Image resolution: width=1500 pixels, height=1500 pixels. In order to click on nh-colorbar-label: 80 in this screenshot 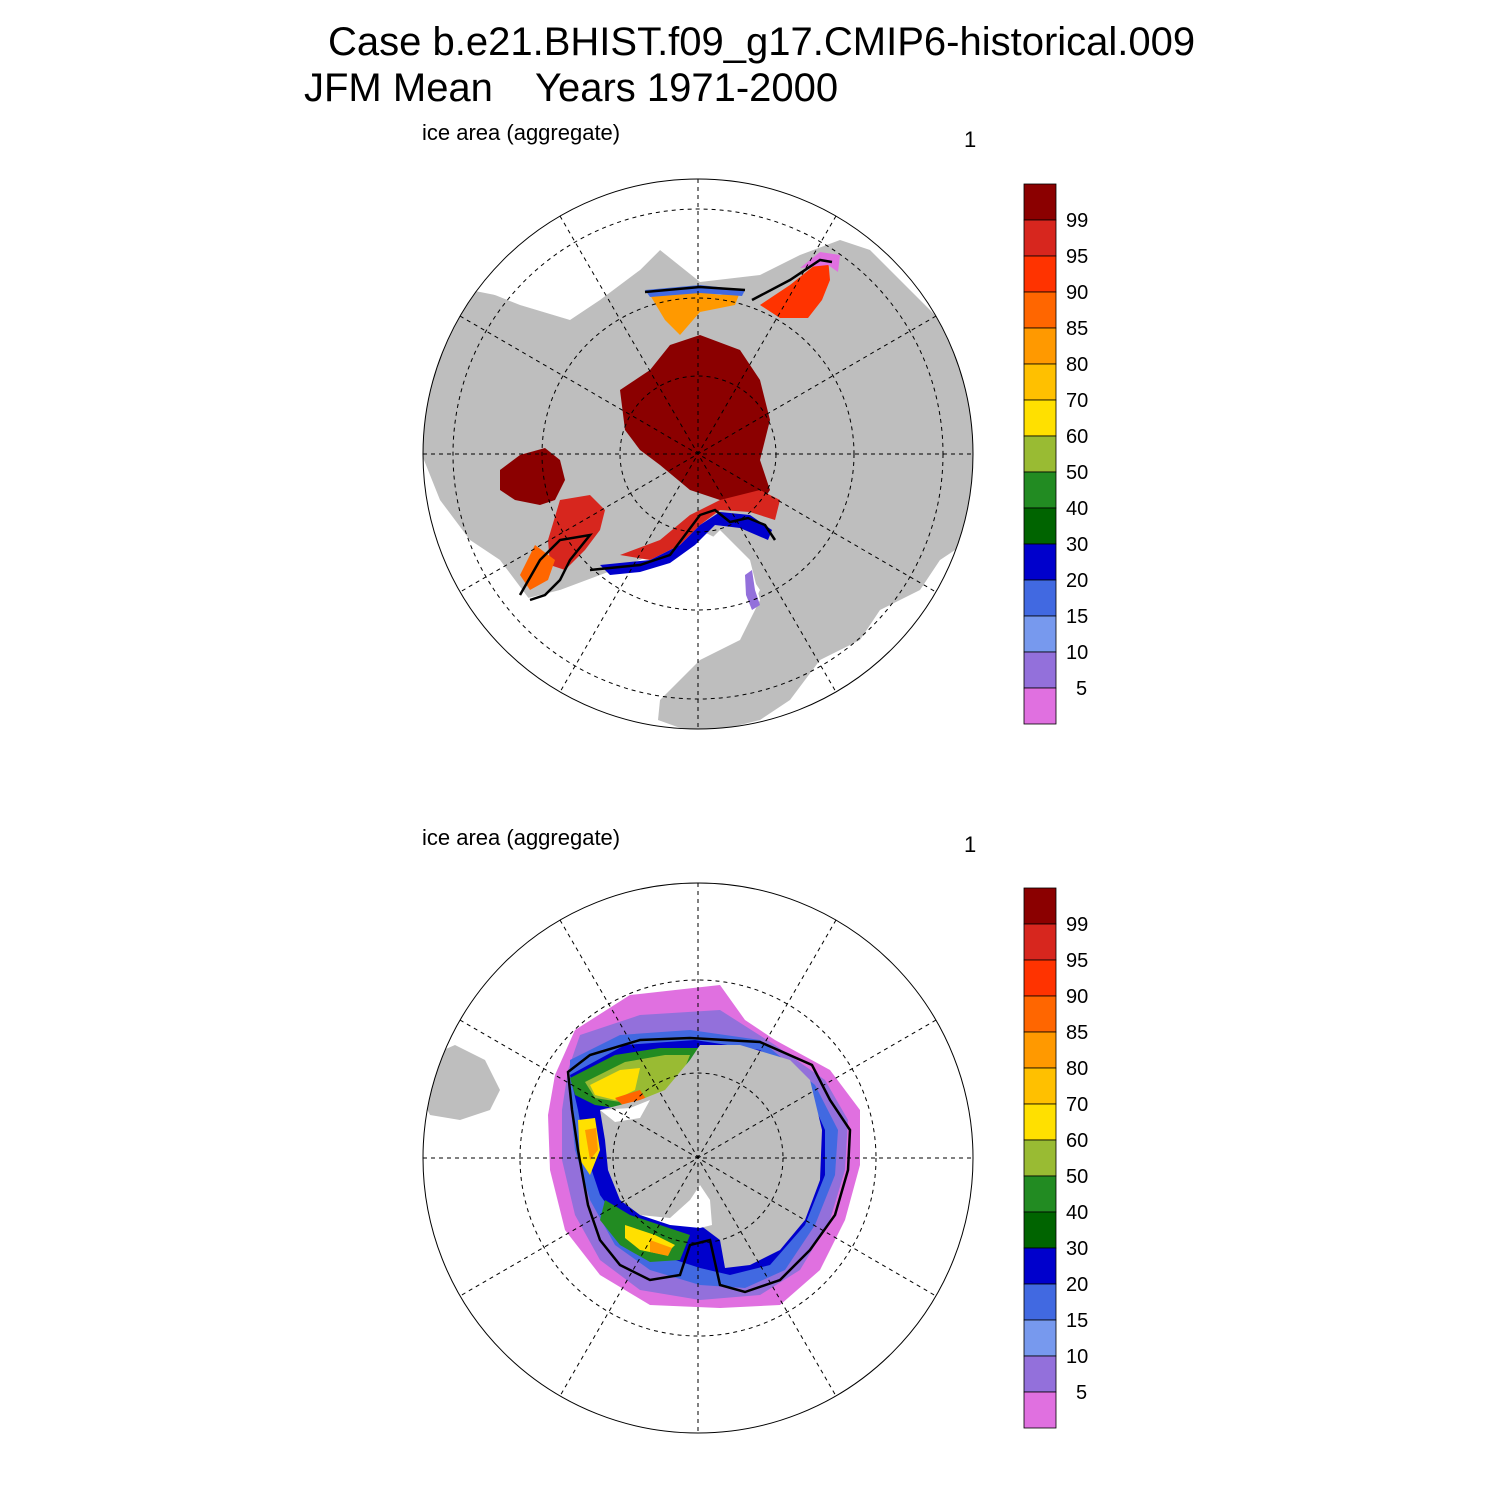, I will do `click(1077, 365)`.